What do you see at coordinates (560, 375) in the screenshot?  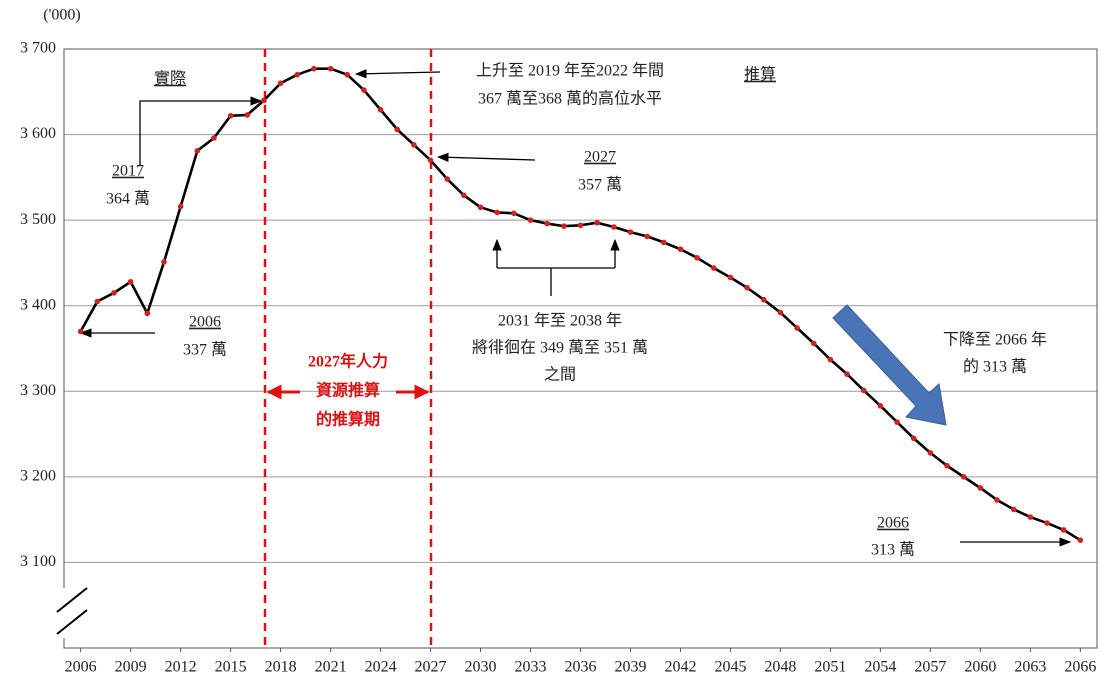 I see `annotation: 之間` at bounding box center [560, 375].